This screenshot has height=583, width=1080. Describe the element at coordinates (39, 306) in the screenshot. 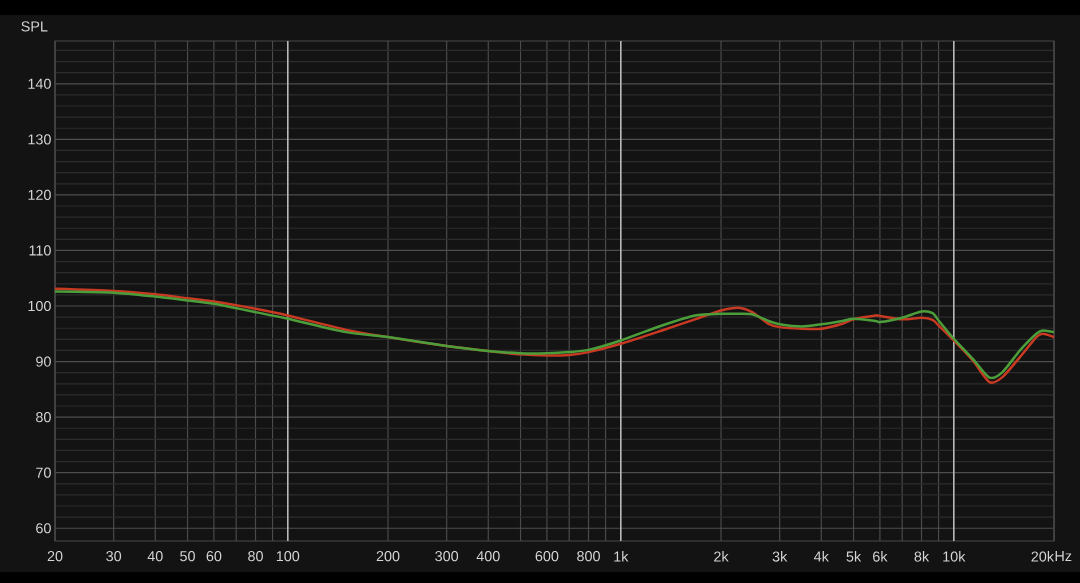

I see `y-tick-label: 100` at that location.